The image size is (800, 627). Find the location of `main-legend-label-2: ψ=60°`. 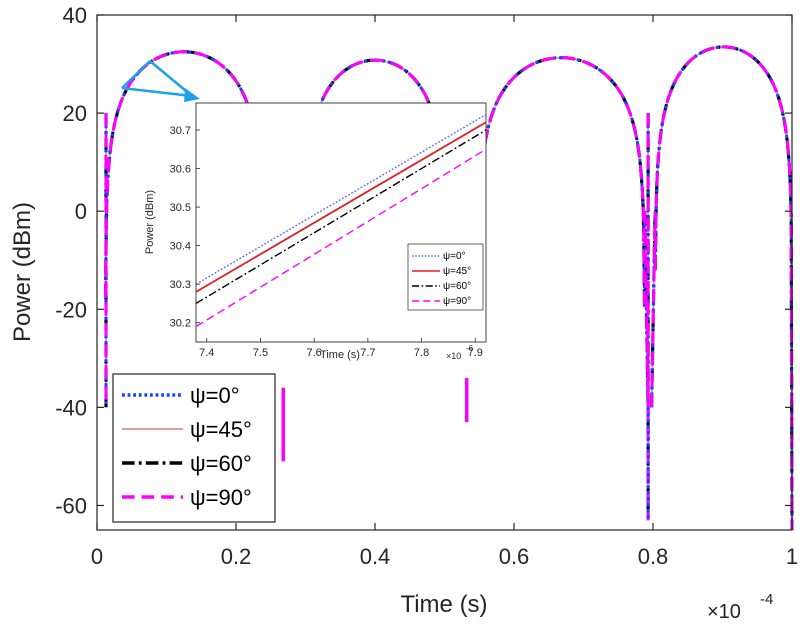

main-legend-label-2: ψ=60° is located at coordinates (221, 463).